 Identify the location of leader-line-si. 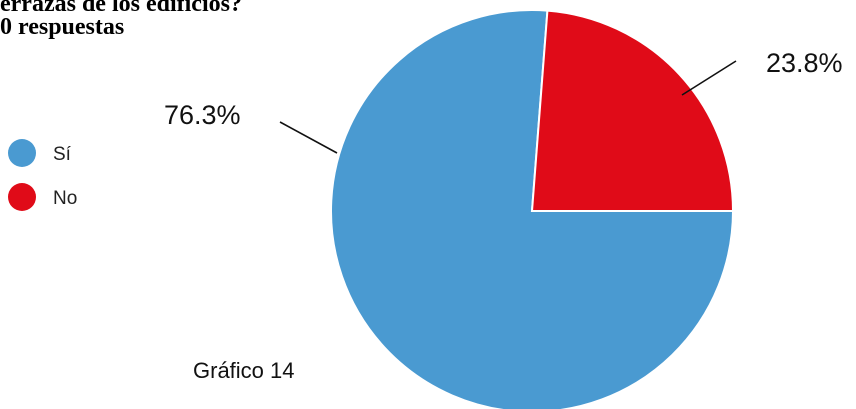
(308, 137).